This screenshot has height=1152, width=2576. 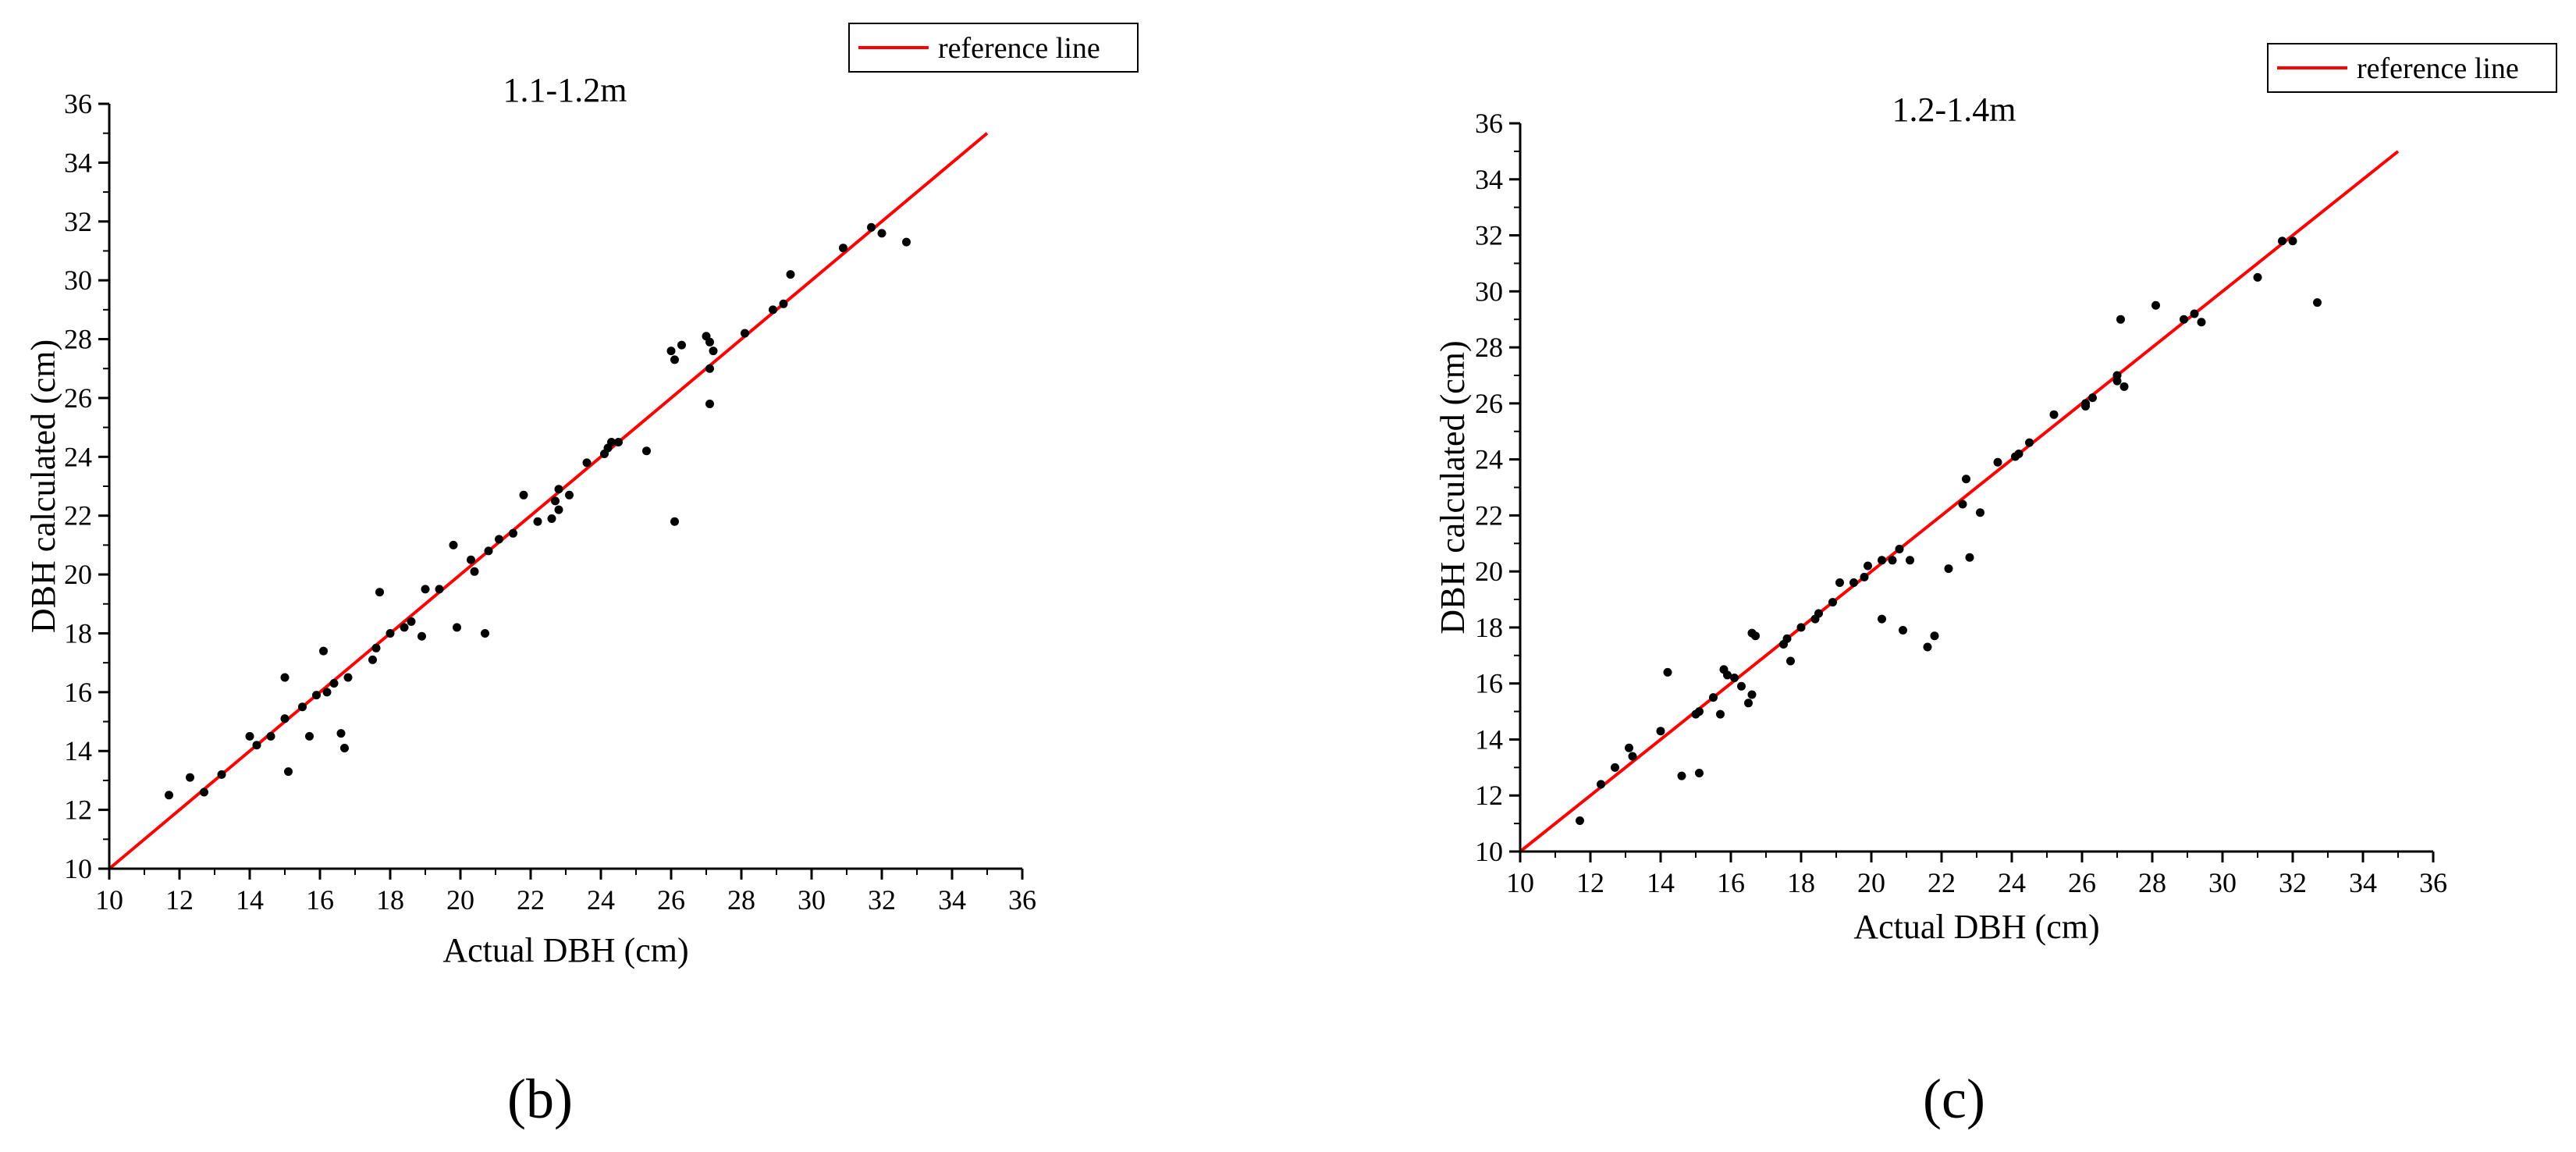 What do you see at coordinates (1590, 882) in the screenshot?
I see `x-tick-label: 12` at bounding box center [1590, 882].